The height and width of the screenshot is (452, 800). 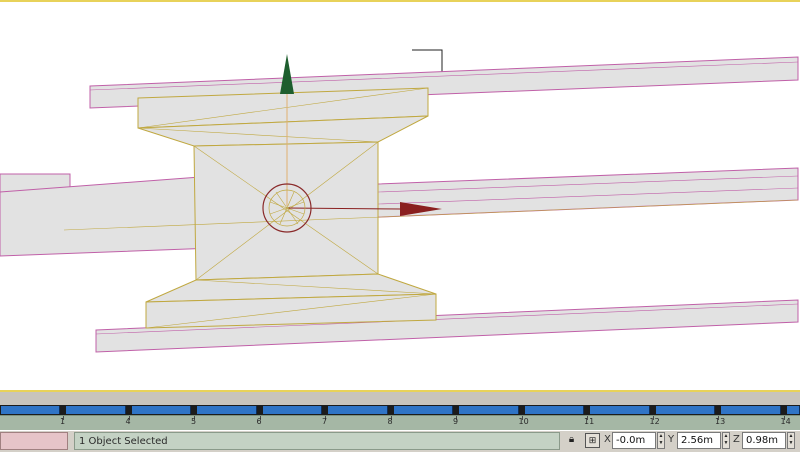 What do you see at coordinates (671, 439) in the screenshot?
I see `y-axis-label: Y` at bounding box center [671, 439].